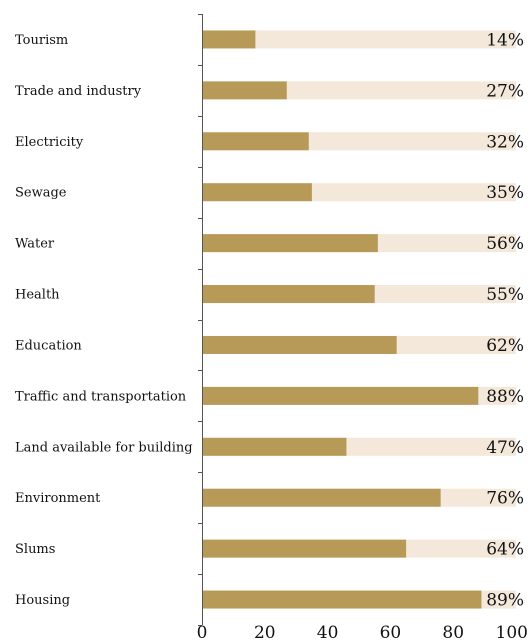  Describe the element at coordinates (362, 632) in the screenshot. I see `x-tick-labels: 0 20 40 60 80 100` at that location.